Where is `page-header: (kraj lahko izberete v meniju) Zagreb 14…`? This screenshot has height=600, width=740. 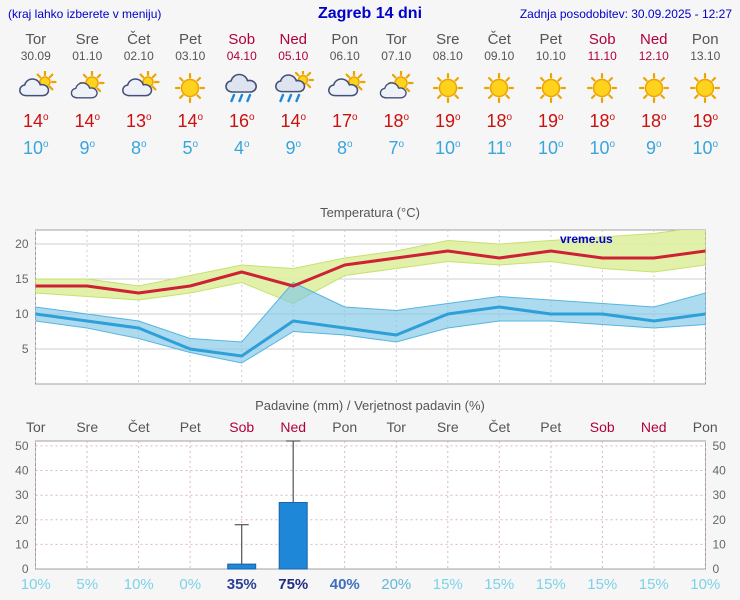 page-header: (kraj lahko izberete v meniju) Zagreb 14… is located at coordinates (370, 11).